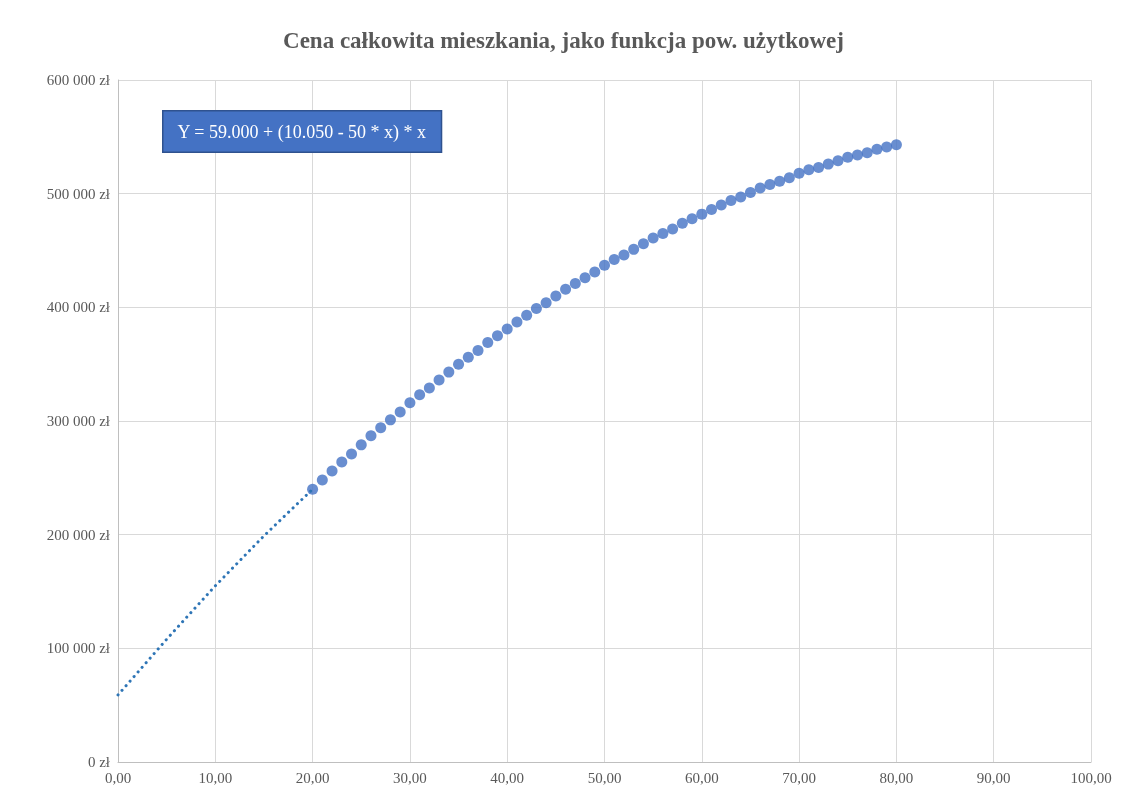 This screenshot has width=1127, height=800. I want to click on y-tick-label: 0 zł, so click(99, 762).